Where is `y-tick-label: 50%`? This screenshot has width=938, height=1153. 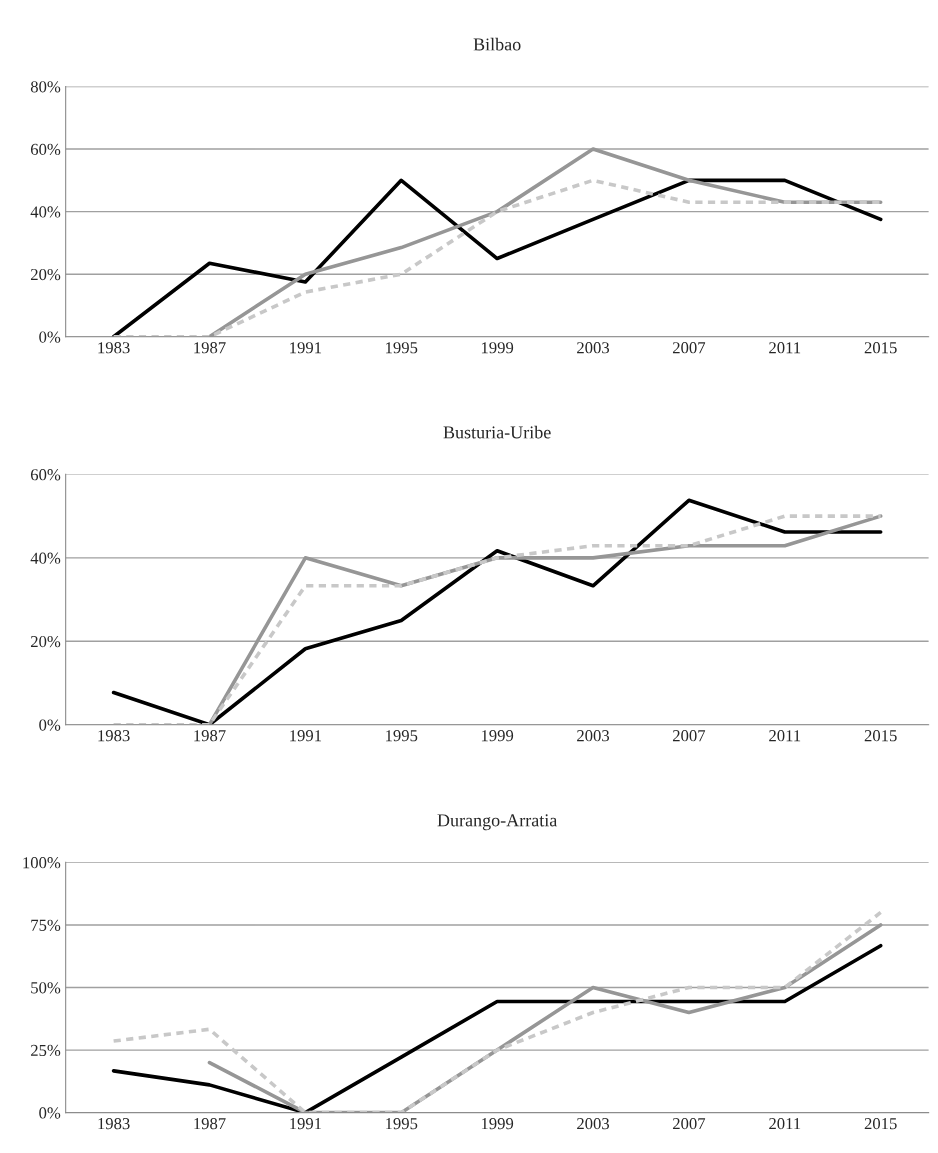 y-tick-label: 50% is located at coordinates (46, 988).